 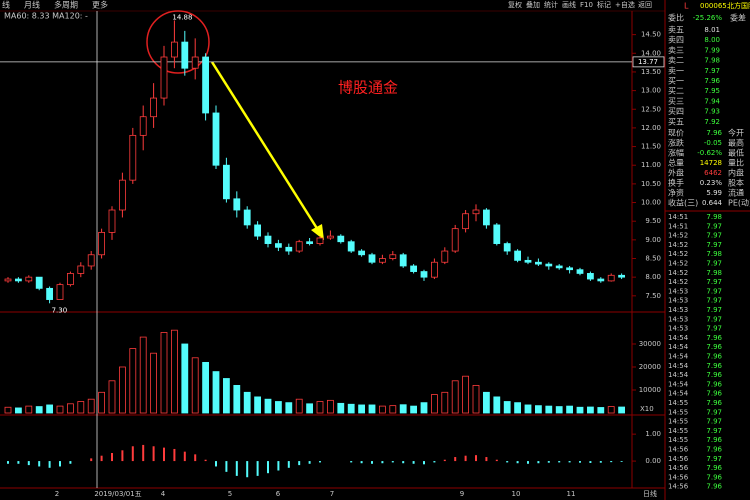 What do you see at coordinates (586, 5) in the screenshot?
I see `toolbar-button: F10` at bounding box center [586, 5].